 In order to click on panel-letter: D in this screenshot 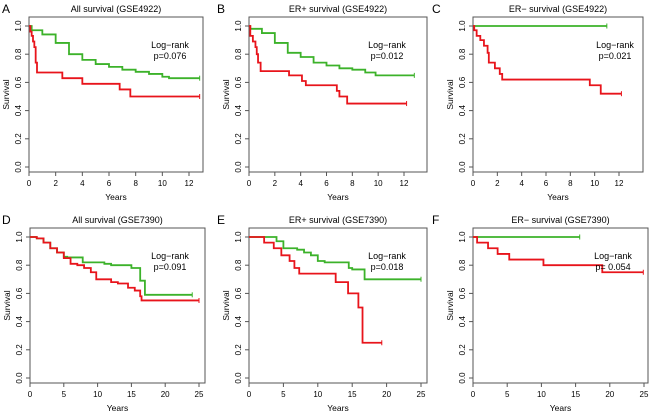, I will do `click(6, 220)`.